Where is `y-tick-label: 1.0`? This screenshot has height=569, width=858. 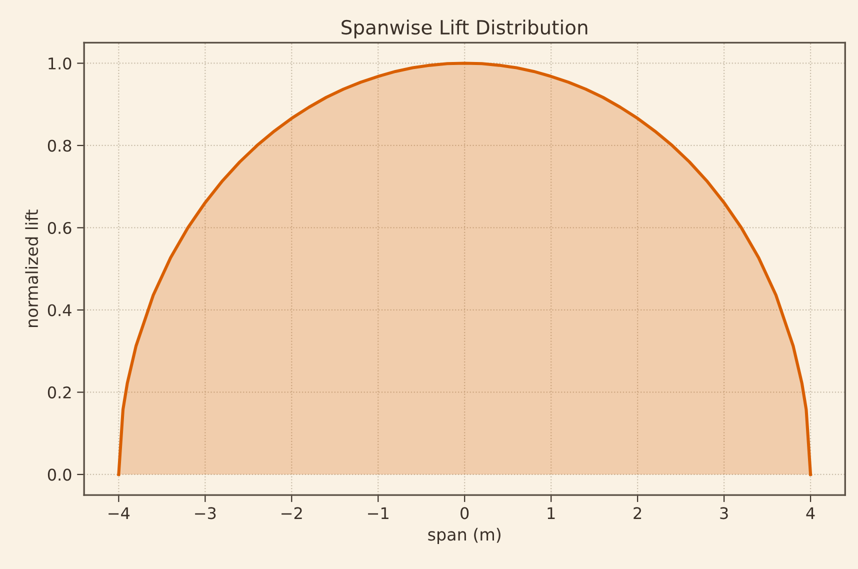
y-tick-label: 1.0 is located at coordinates (60, 63).